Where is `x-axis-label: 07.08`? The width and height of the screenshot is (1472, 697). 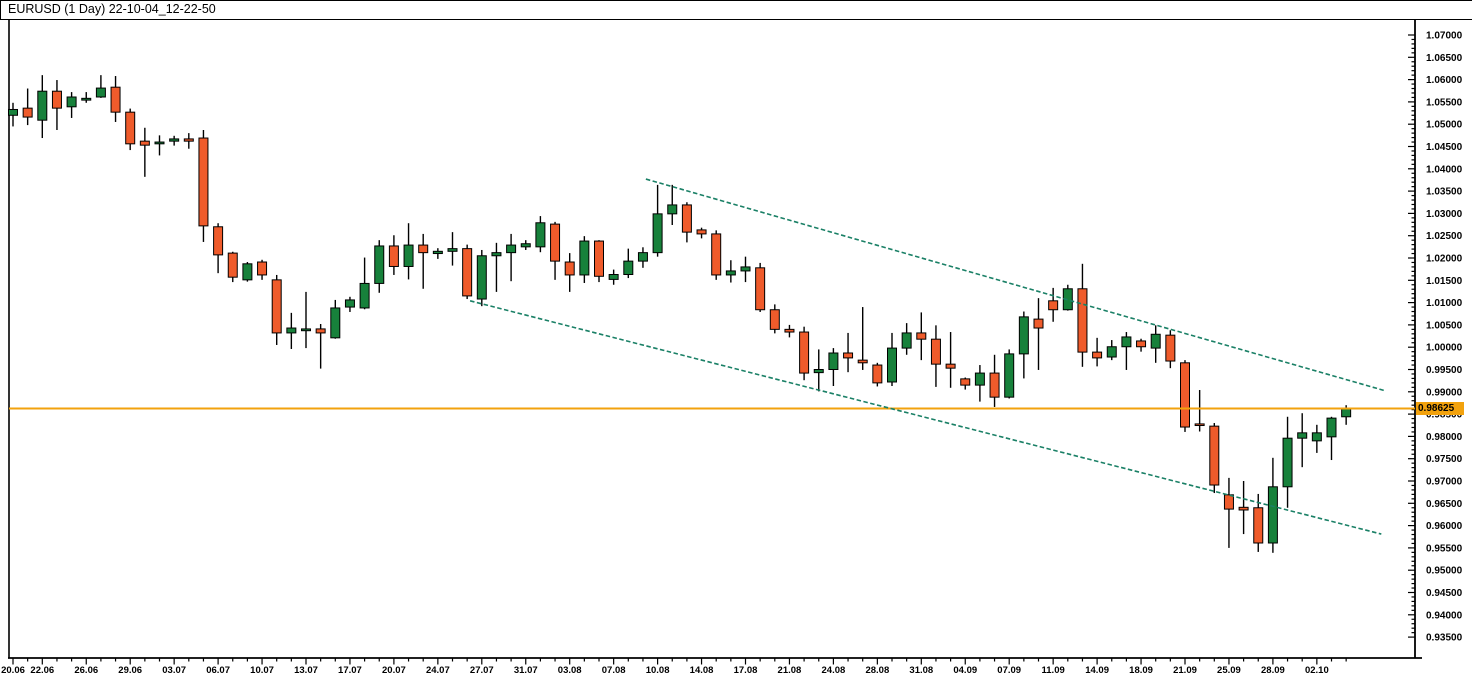
x-axis-label: 07.08 is located at coordinates (614, 670).